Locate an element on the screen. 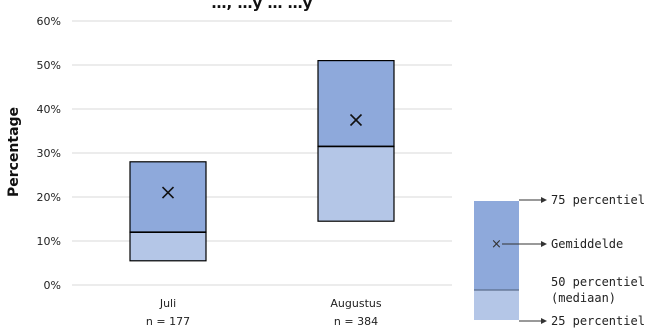 Image resolution: width=647 pixels, height=329 pixels. legend-label-mean: Gemiddelde is located at coordinates (587, 244).